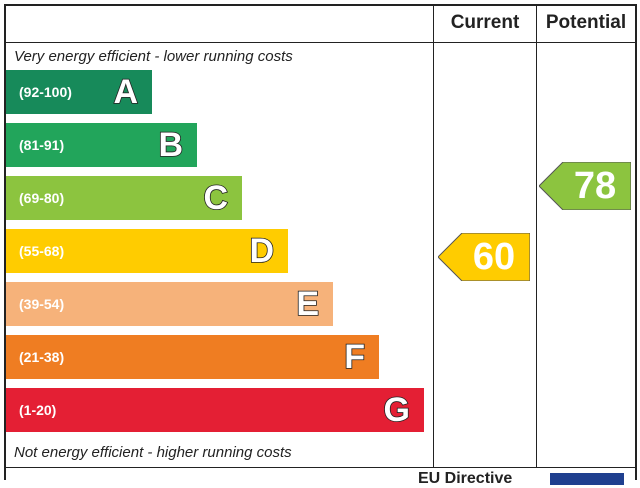  I want to click on band-g: (1-20) G, so click(215, 410).